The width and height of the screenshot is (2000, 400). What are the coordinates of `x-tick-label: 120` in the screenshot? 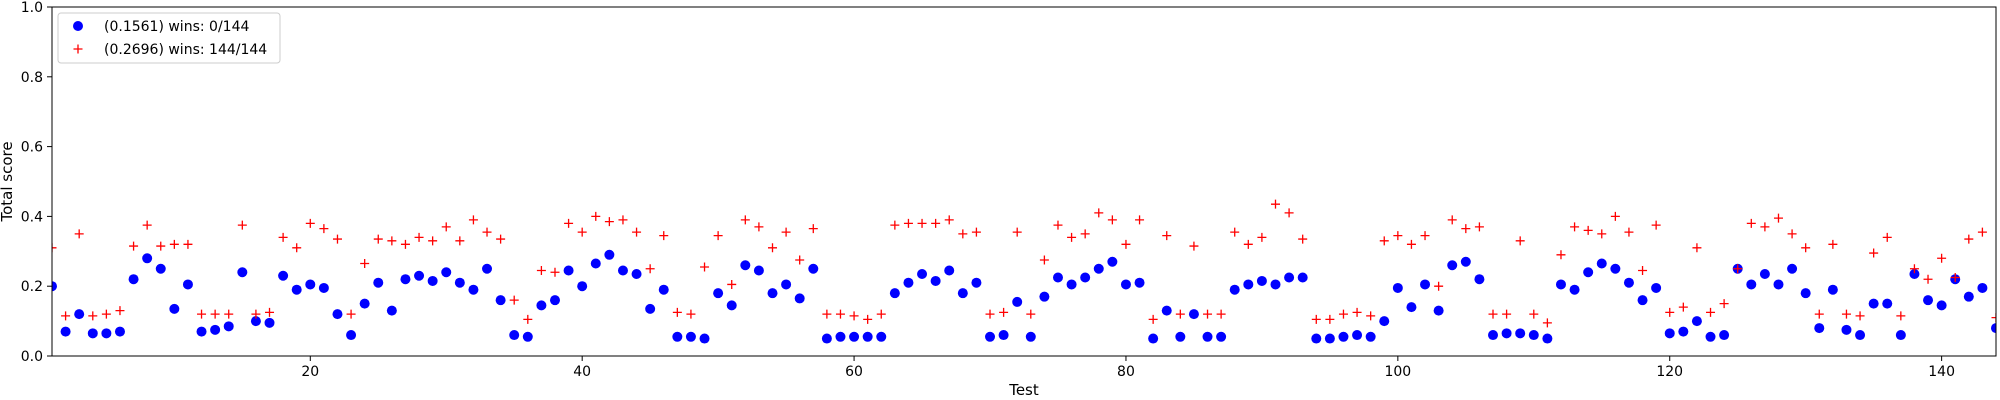 It's located at (1669, 372).